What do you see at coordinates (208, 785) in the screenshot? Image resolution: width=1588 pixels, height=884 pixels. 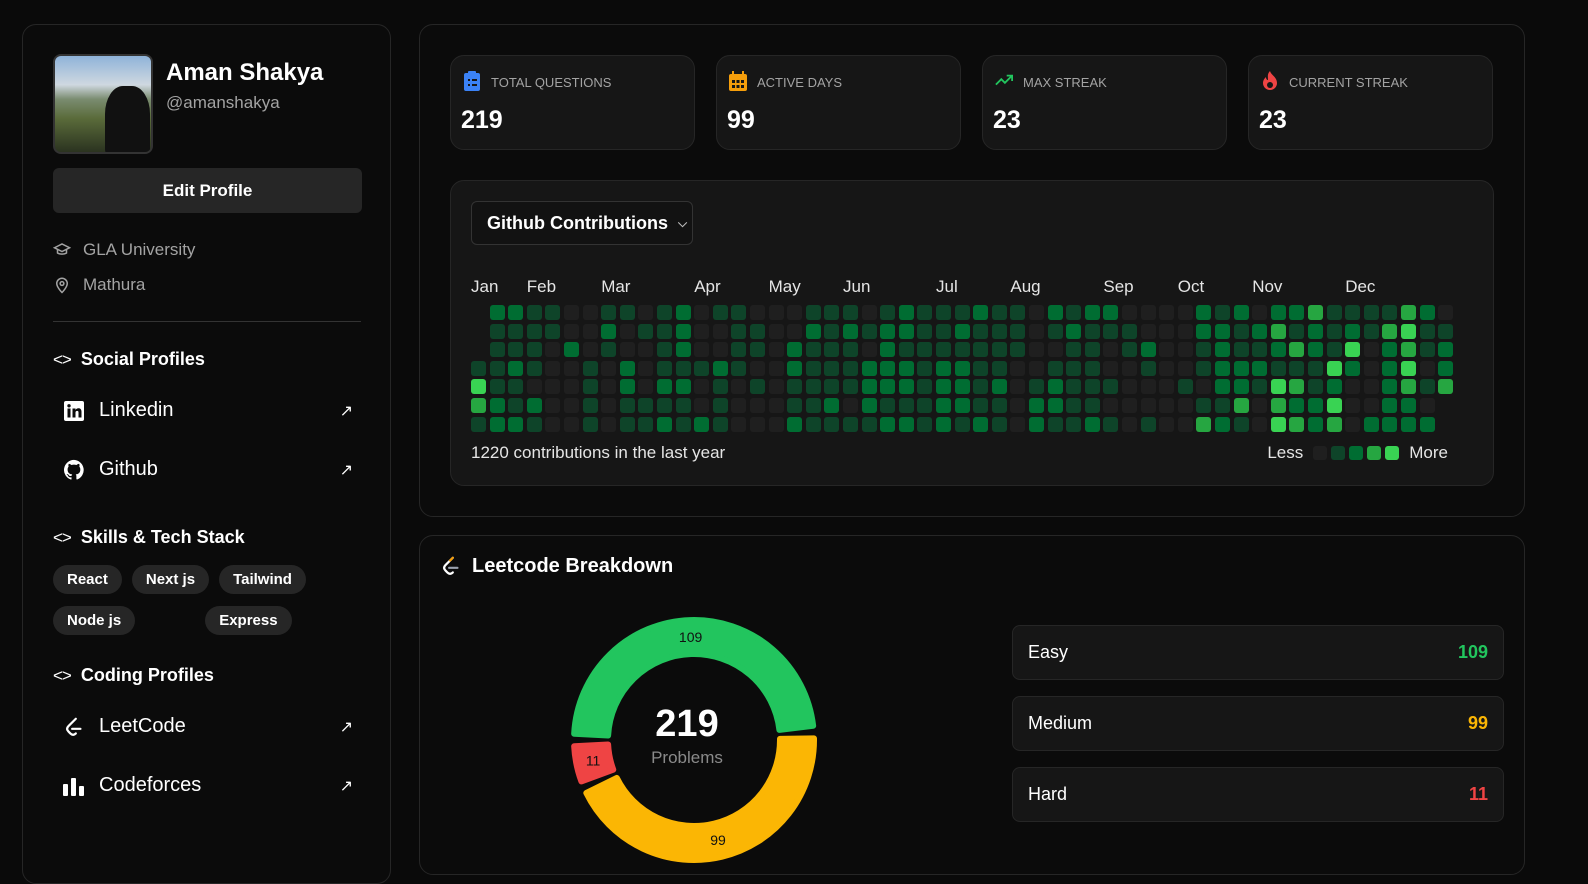 I see `coding-link-codeforces: Codeforces ↗` at bounding box center [208, 785].